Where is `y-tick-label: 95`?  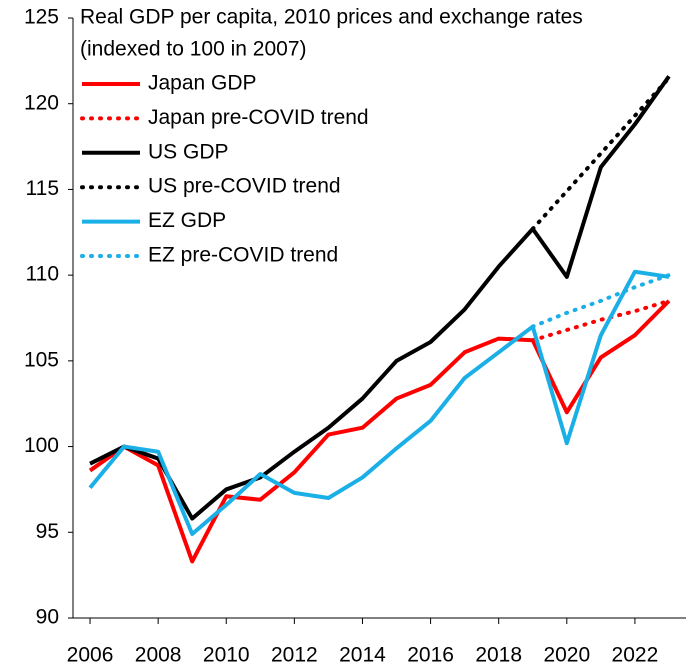 y-tick-label: 95 is located at coordinates (47, 531).